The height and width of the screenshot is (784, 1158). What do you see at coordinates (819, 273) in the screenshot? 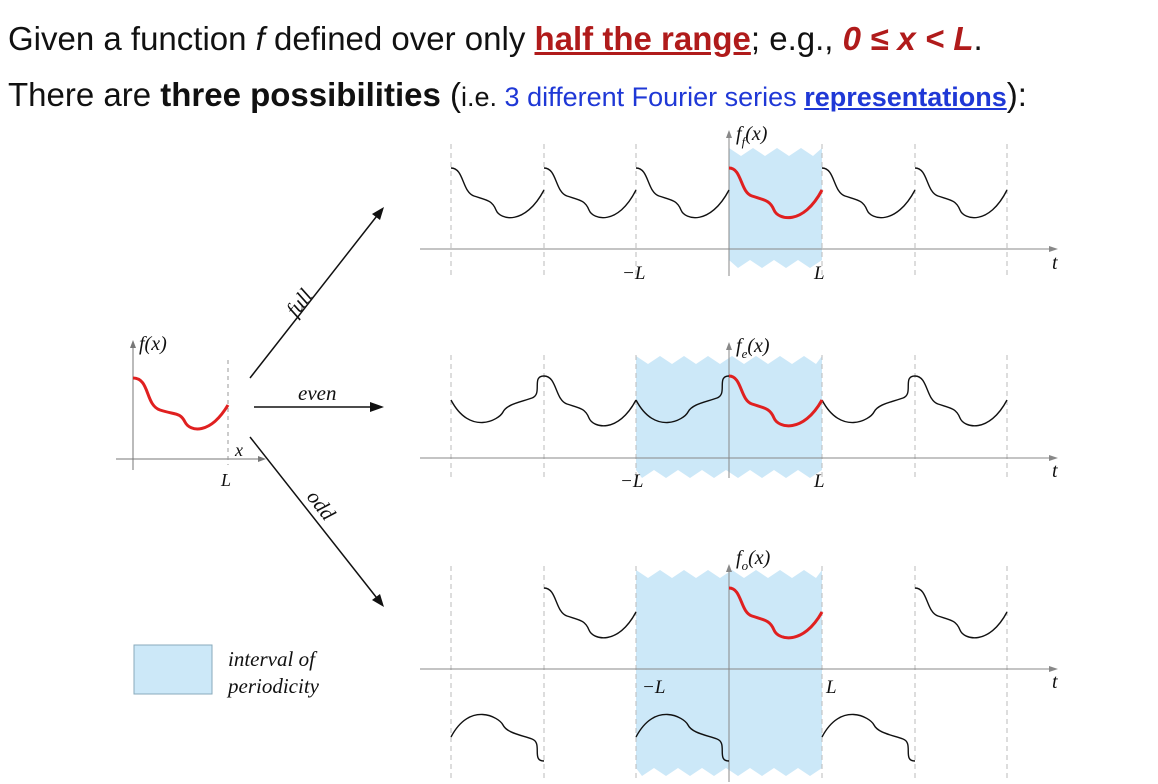
I see `full-pos-L: L` at bounding box center [819, 273].